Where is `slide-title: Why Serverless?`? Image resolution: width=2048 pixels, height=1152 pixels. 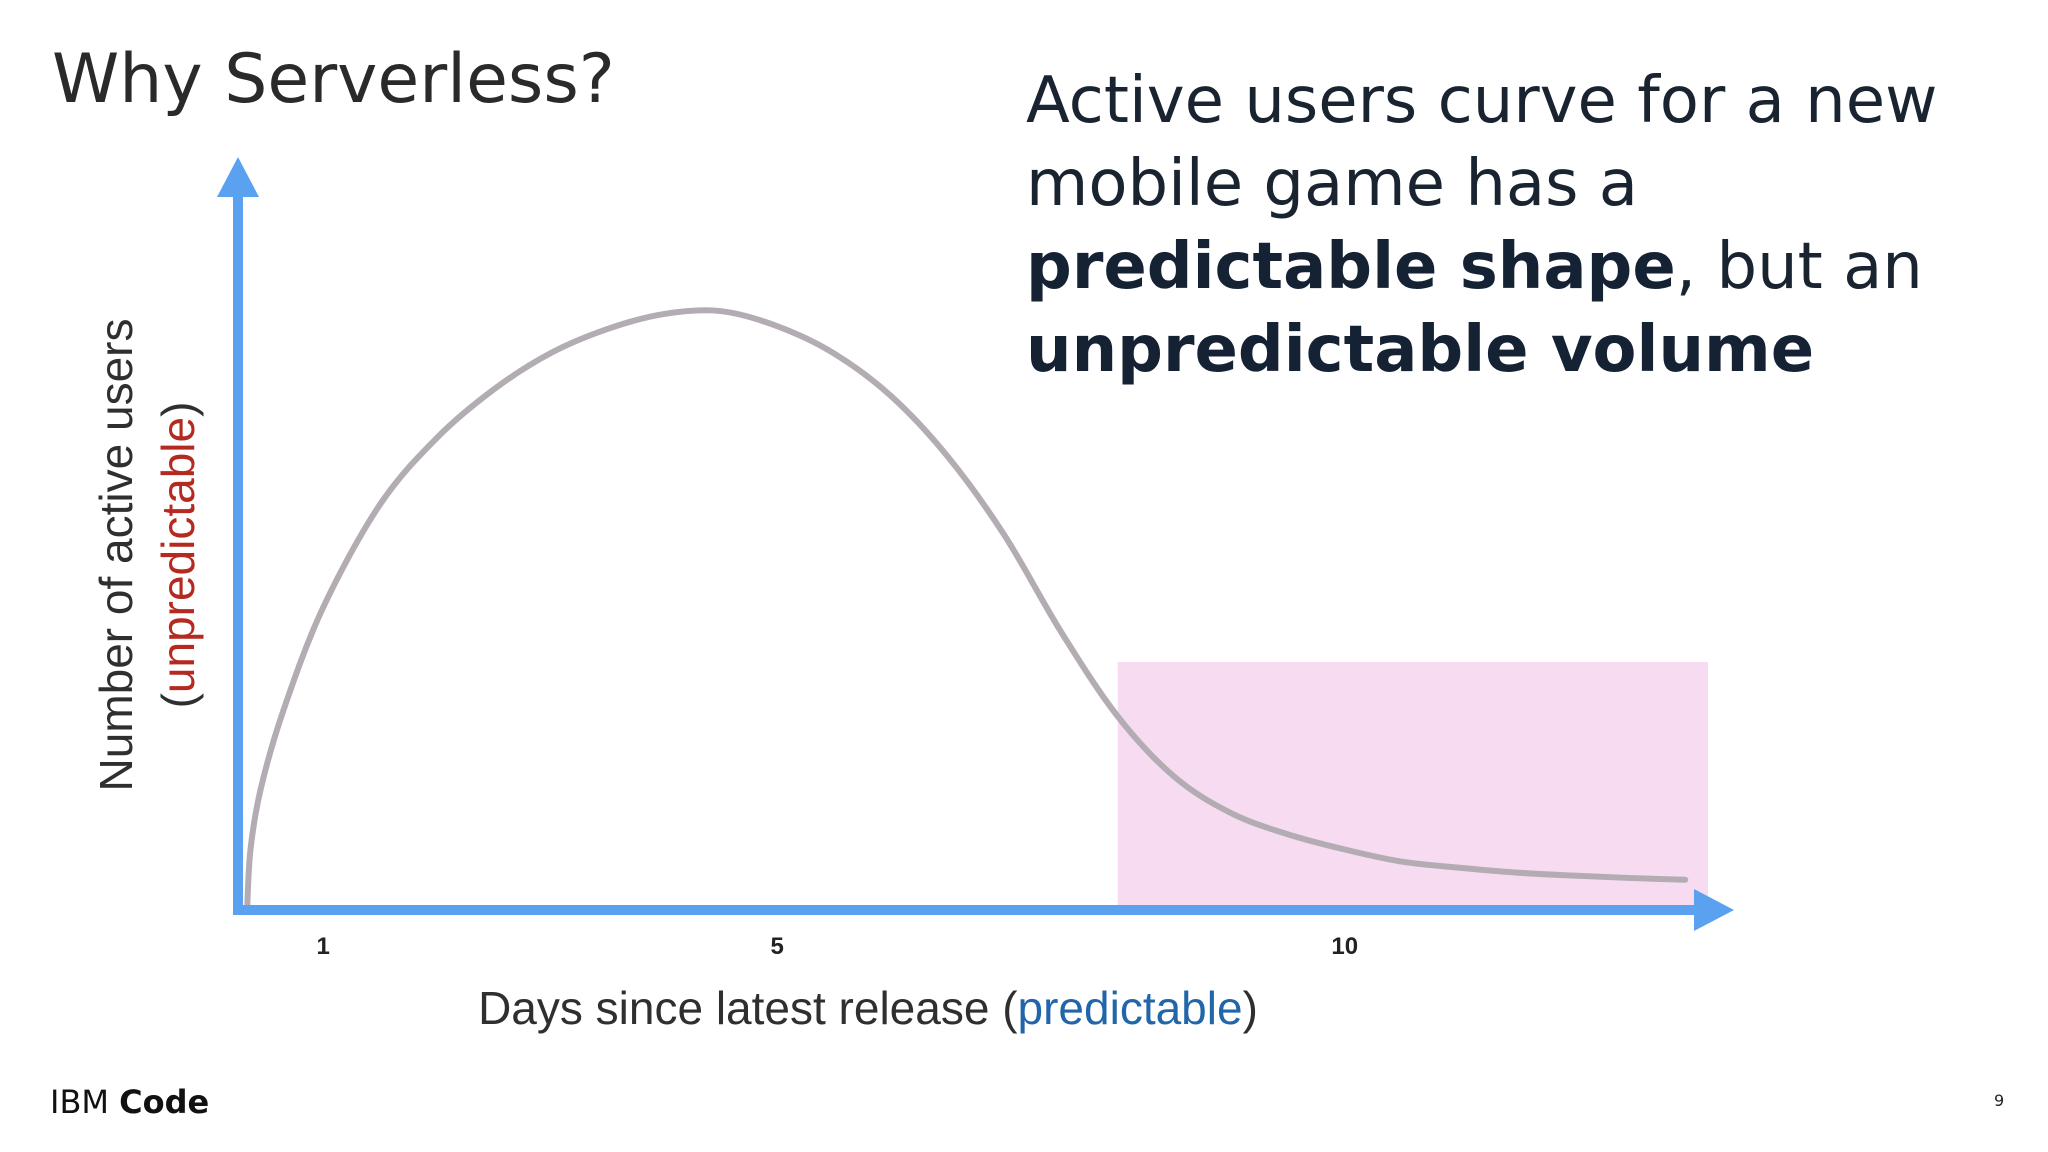 slide-title: Why Serverless? is located at coordinates (333, 79).